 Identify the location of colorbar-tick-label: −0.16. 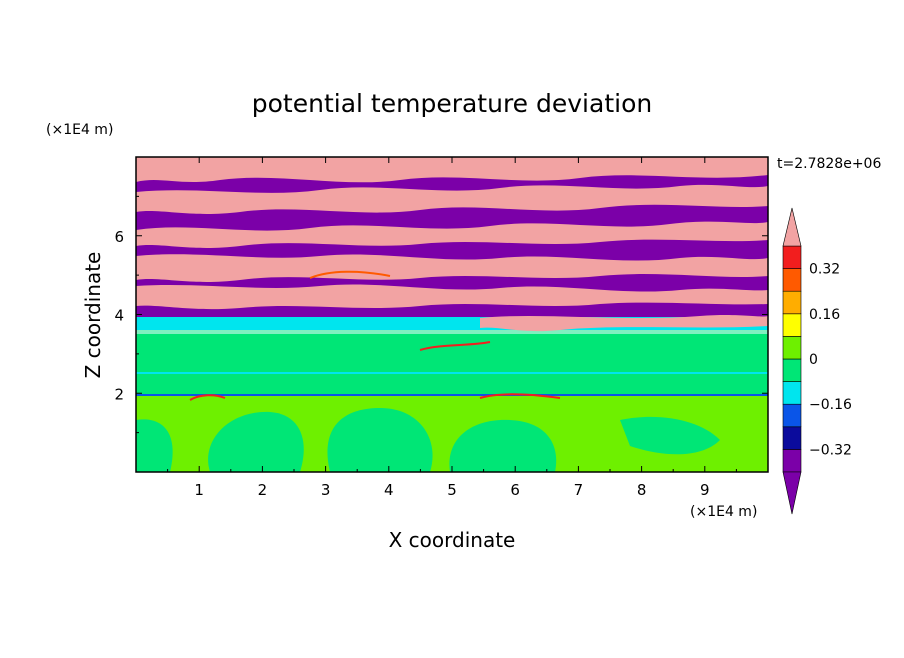
(830, 405).